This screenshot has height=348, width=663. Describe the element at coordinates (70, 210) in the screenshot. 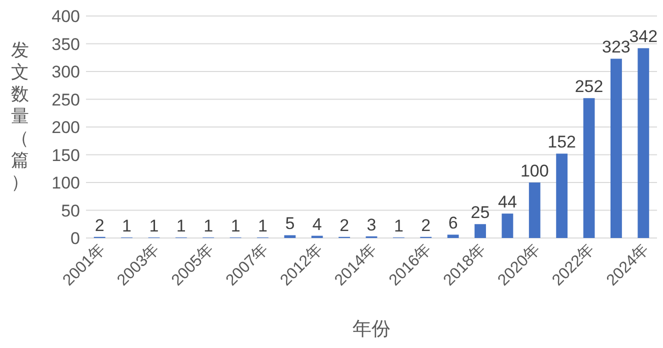

I see `y-tick-label: 50` at that location.